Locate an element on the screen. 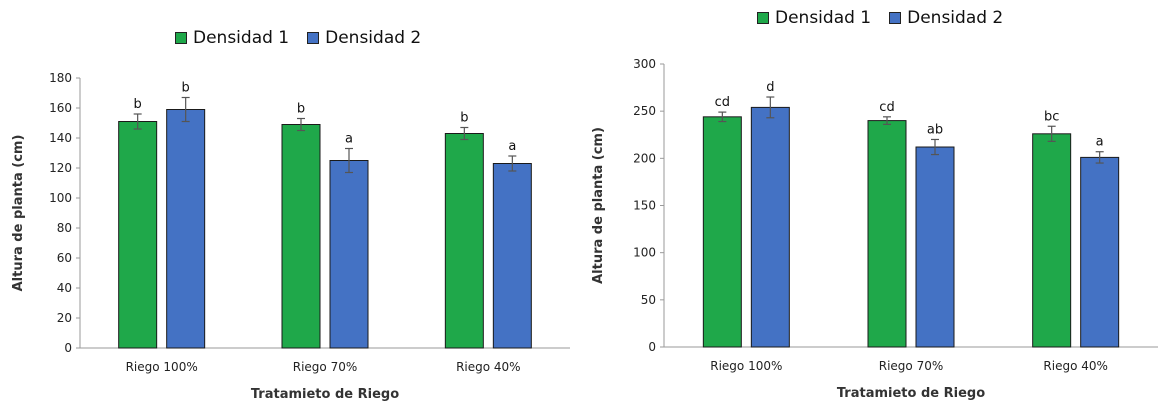  significance-label: d is located at coordinates (770, 87).